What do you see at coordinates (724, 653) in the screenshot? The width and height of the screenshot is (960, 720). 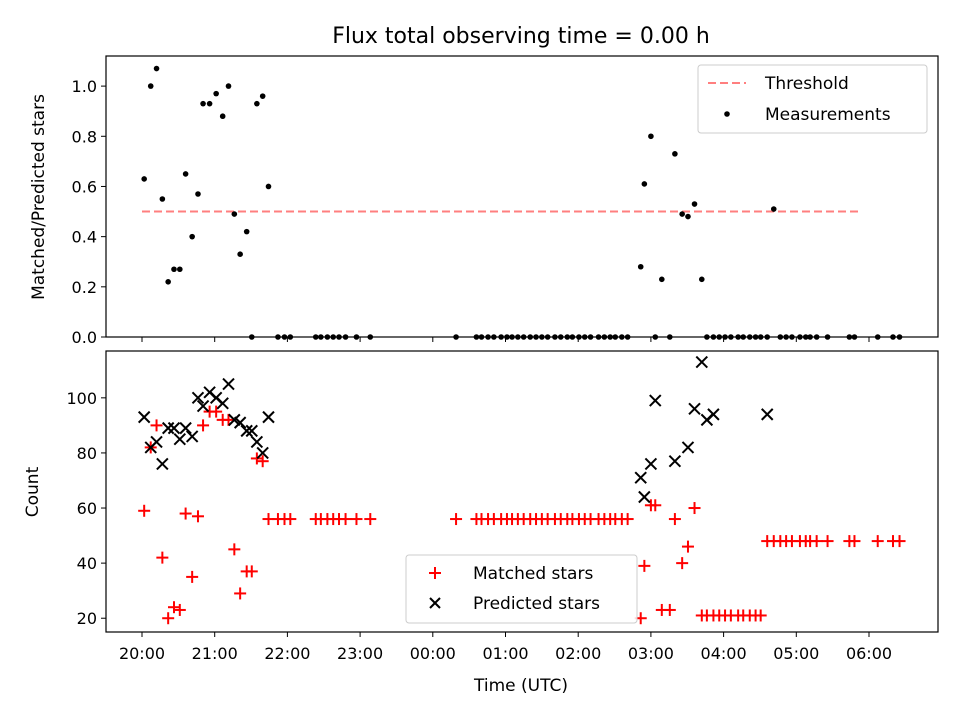 I see `x-tick-label: 04:00` at bounding box center [724, 653].